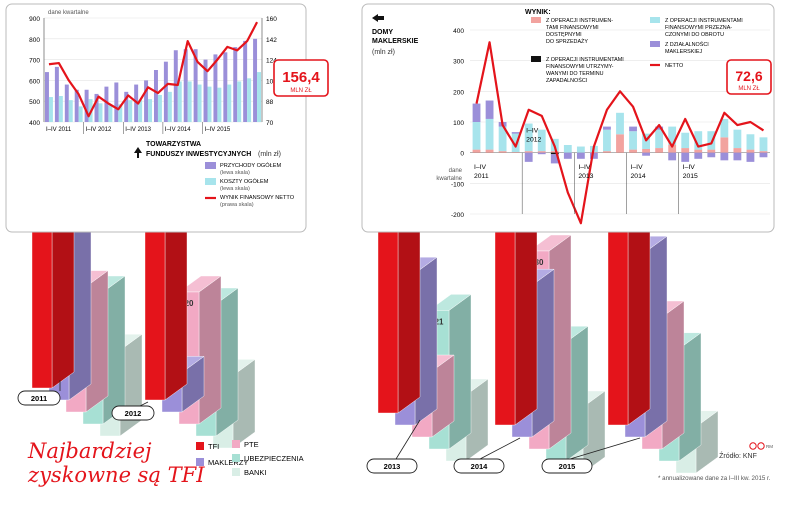 The height and width of the screenshot is (517, 788). What do you see at coordinates (481, 176) in the screenshot?
I see `x-tick: 2011` at bounding box center [481, 176].